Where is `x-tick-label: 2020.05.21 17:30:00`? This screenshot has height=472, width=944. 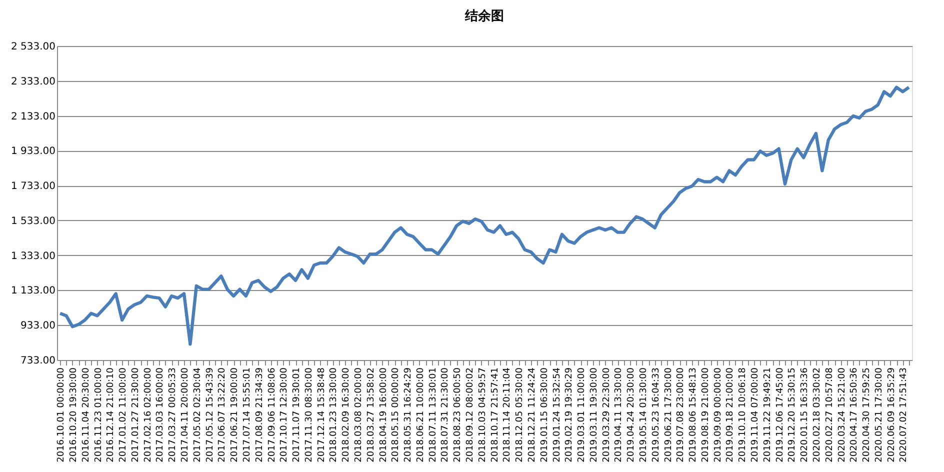 x-tick-label: 2020.05.21 17:30:00 is located at coordinates (879, 414).